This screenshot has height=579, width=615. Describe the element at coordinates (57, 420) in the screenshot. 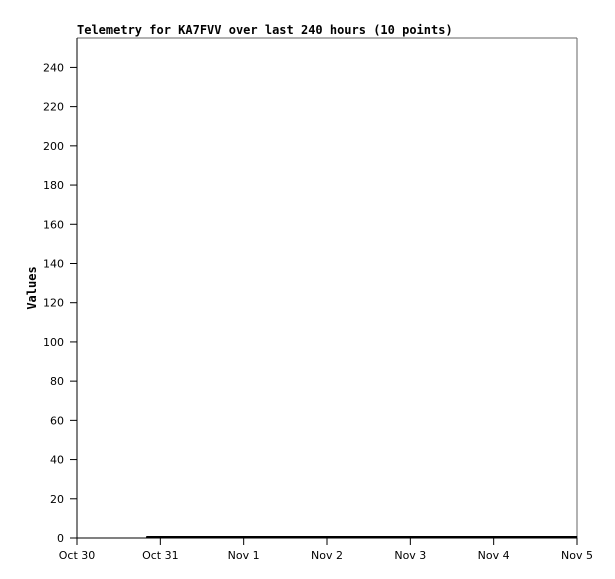

I see `y-tick-label: 60` at that location.